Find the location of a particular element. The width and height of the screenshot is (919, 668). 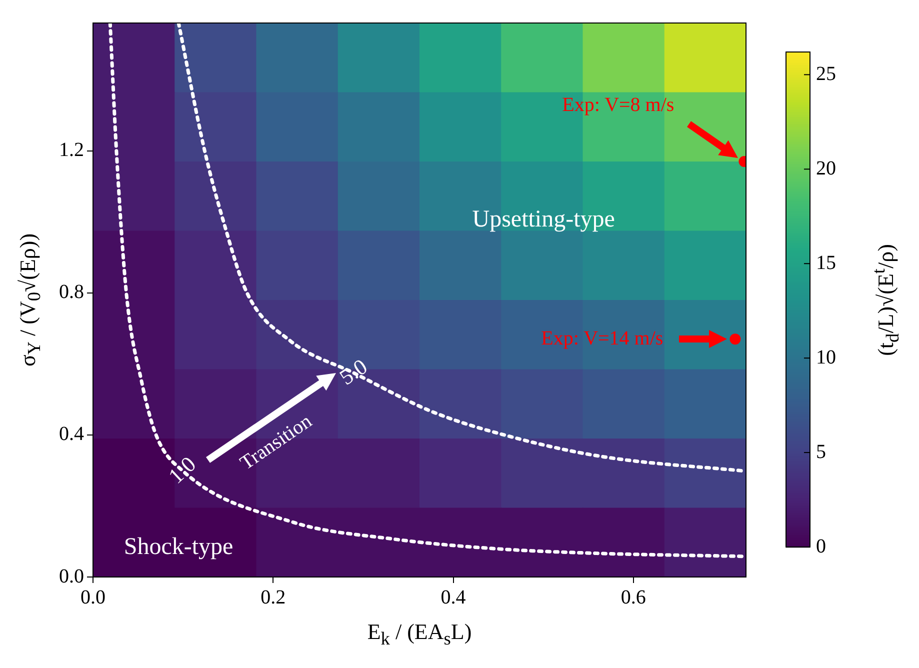

annotation: Shock-type is located at coordinates (179, 547).